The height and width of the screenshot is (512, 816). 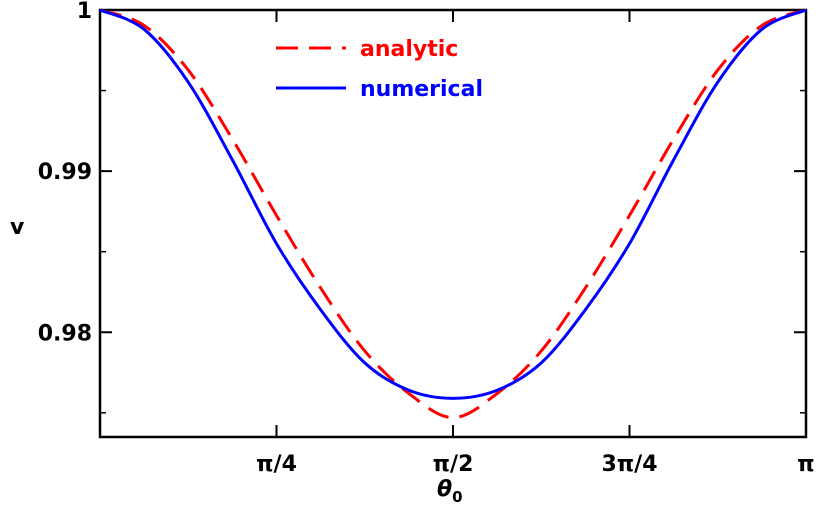 I want to click on x-tick-label: π, so click(x=805, y=464).